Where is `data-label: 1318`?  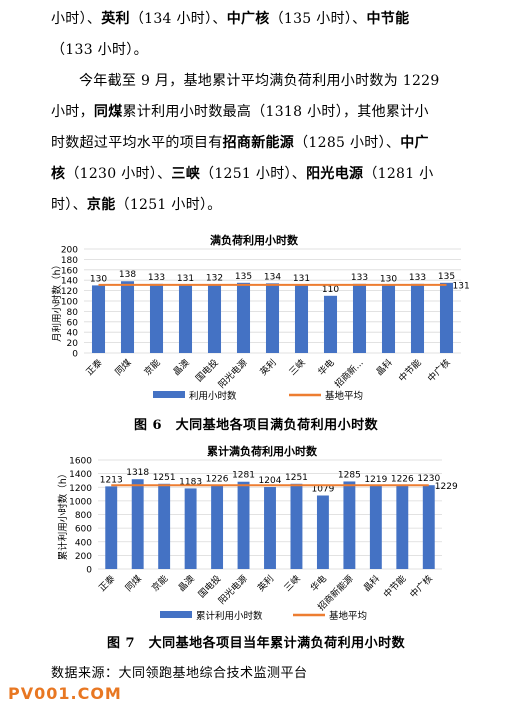 data-label: 1318 is located at coordinates (137, 473).